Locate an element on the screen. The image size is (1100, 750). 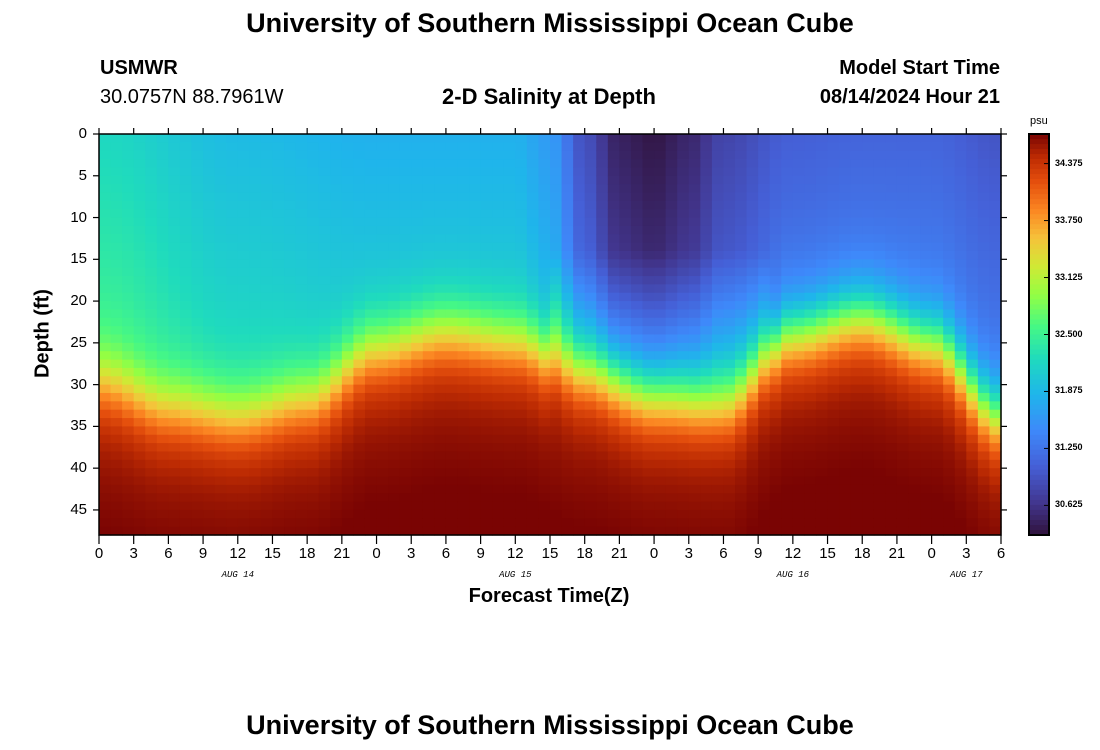
x-tick-label: 3 is located at coordinates (966, 553).